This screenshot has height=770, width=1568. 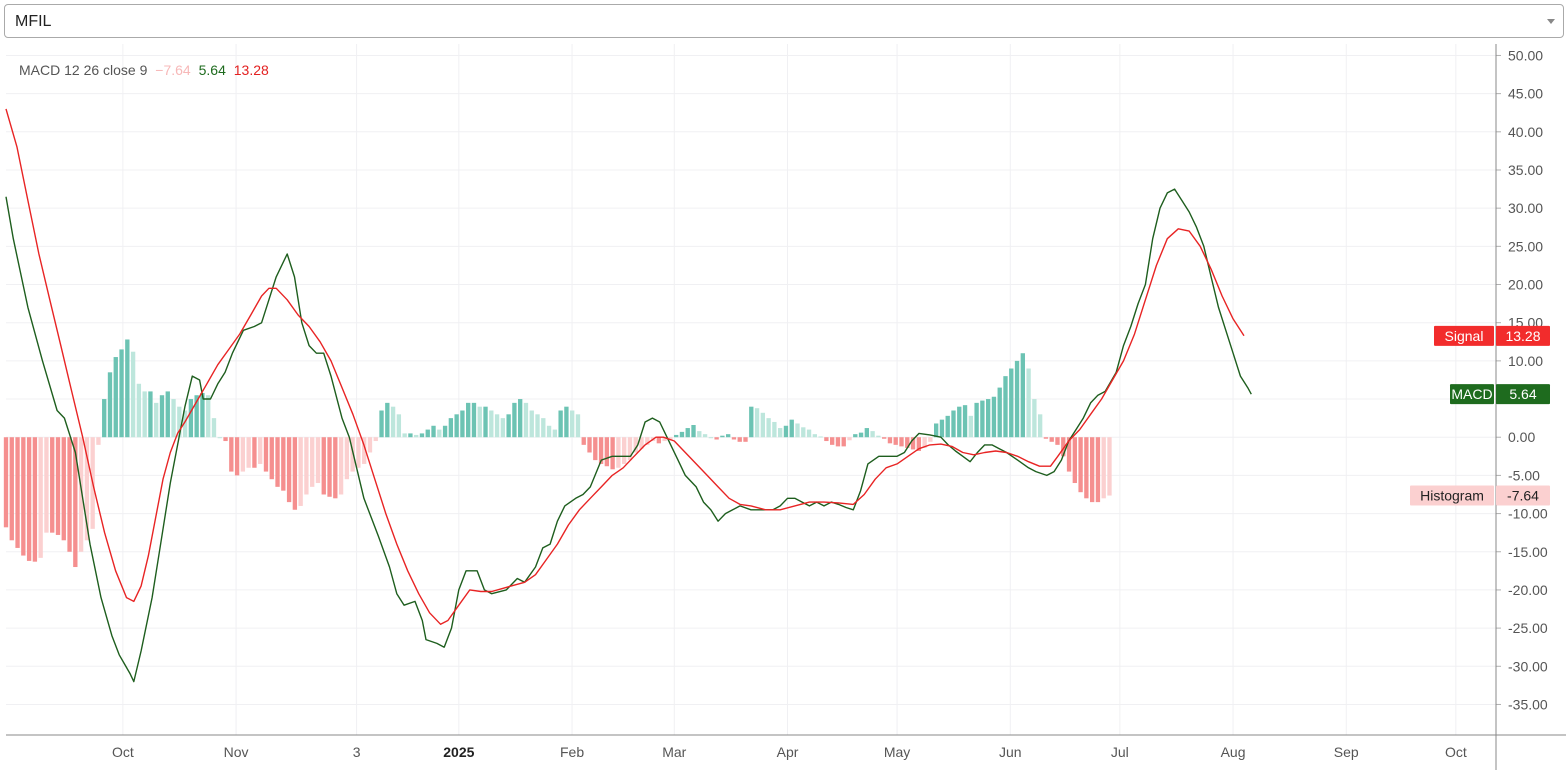 I want to click on price-label-signal: Signal 13.28, so click(x=1492, y=335).